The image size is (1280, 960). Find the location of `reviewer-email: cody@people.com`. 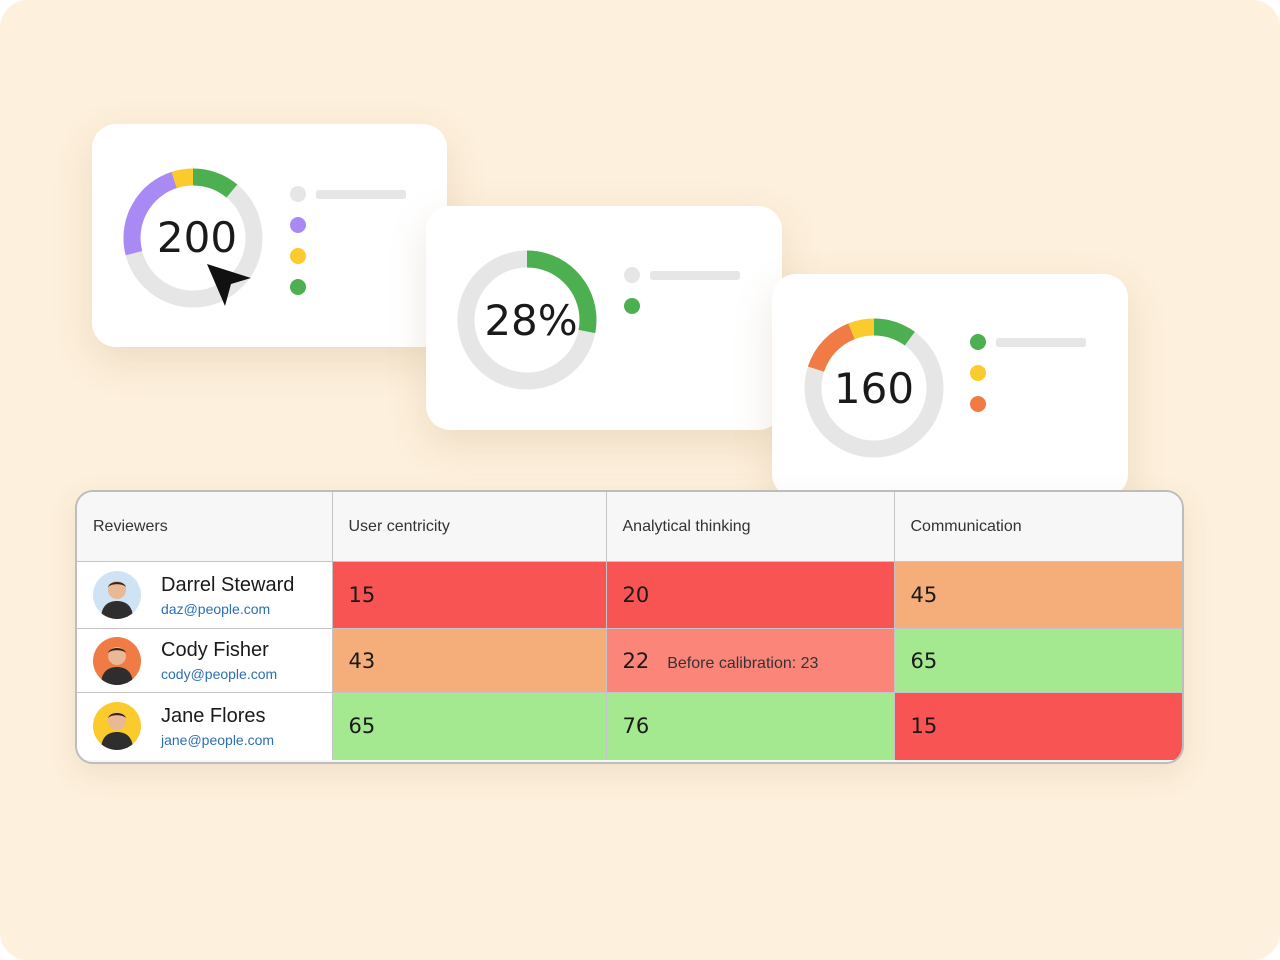

reviewer-email: cody@people.com is located at coordinates (219, 674).